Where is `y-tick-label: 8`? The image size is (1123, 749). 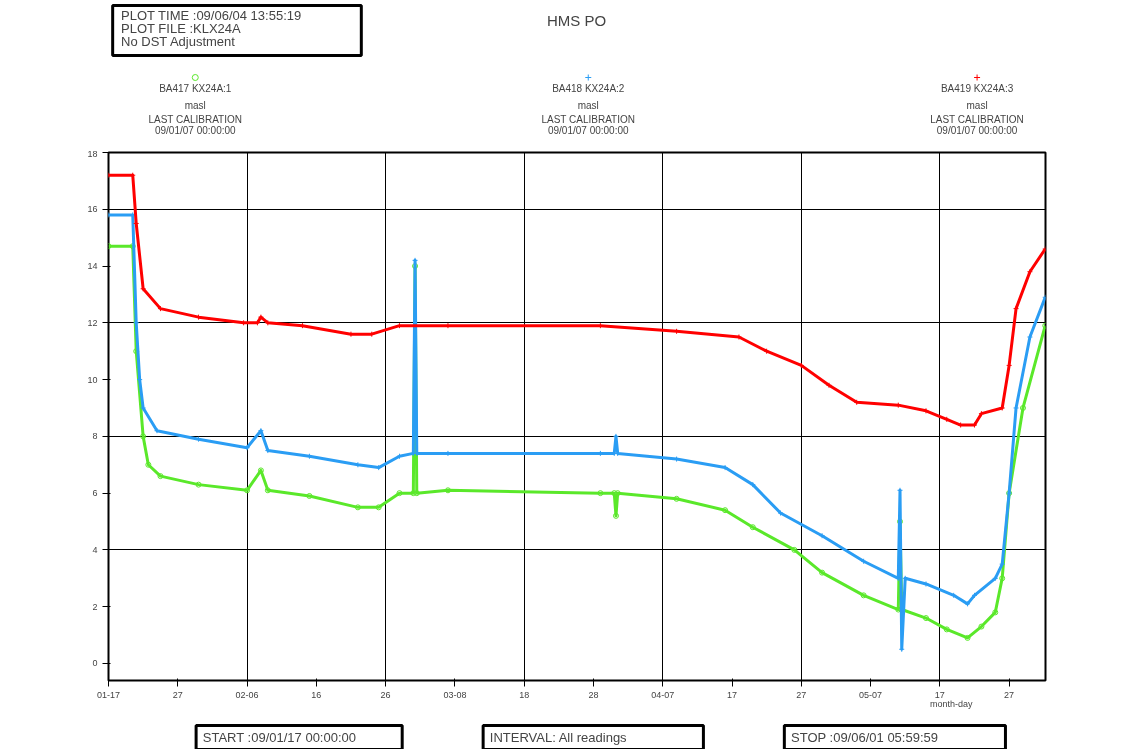 y-tick-label: 8 is located at coordinates (95, 436).